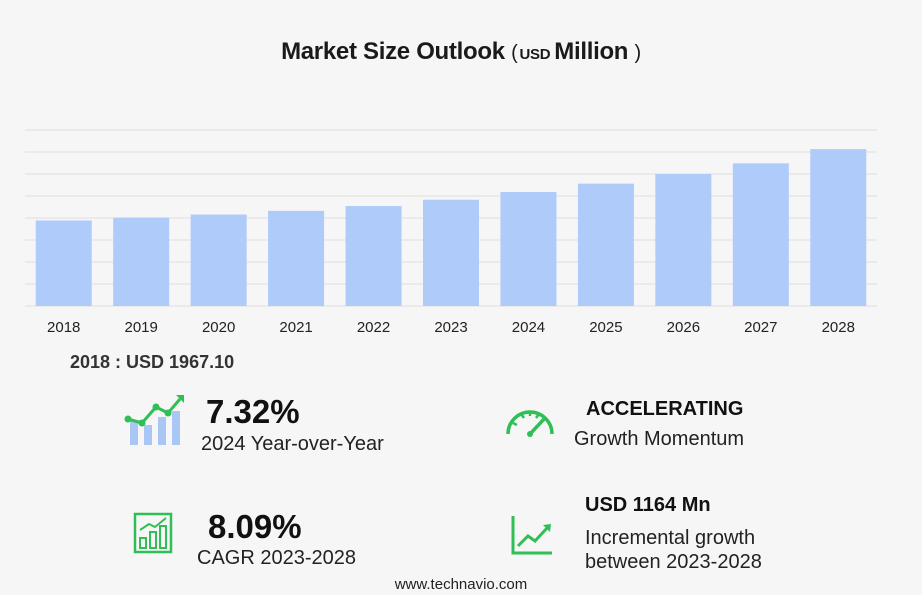 The width and height of the screenshot is (922, 595). What do you see at coordinates (605, 244) in the screenshot?
I see `bar-2025` at bounding box center [605, 244].